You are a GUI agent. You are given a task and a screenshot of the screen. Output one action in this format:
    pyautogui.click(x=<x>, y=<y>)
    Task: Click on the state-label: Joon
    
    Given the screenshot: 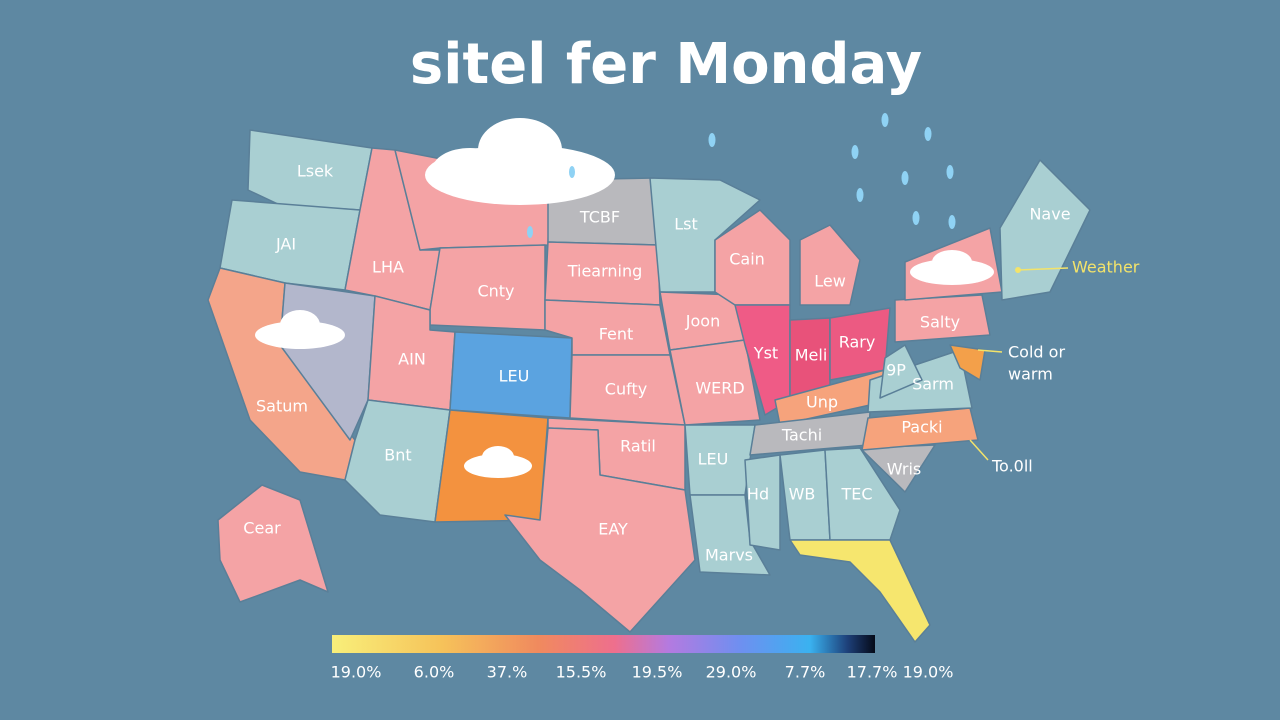 What is the action you would take?
    pyautogui.click(x=702, y=321)
    